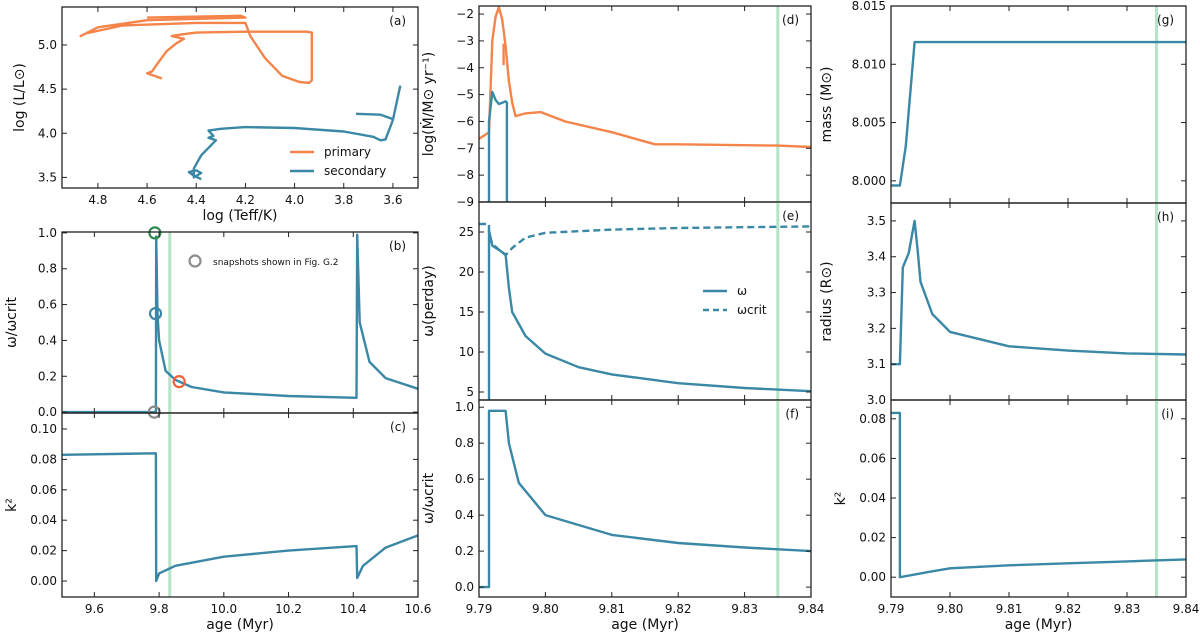  I want to click on x-tick-label: 10.6, so click(418, 609).